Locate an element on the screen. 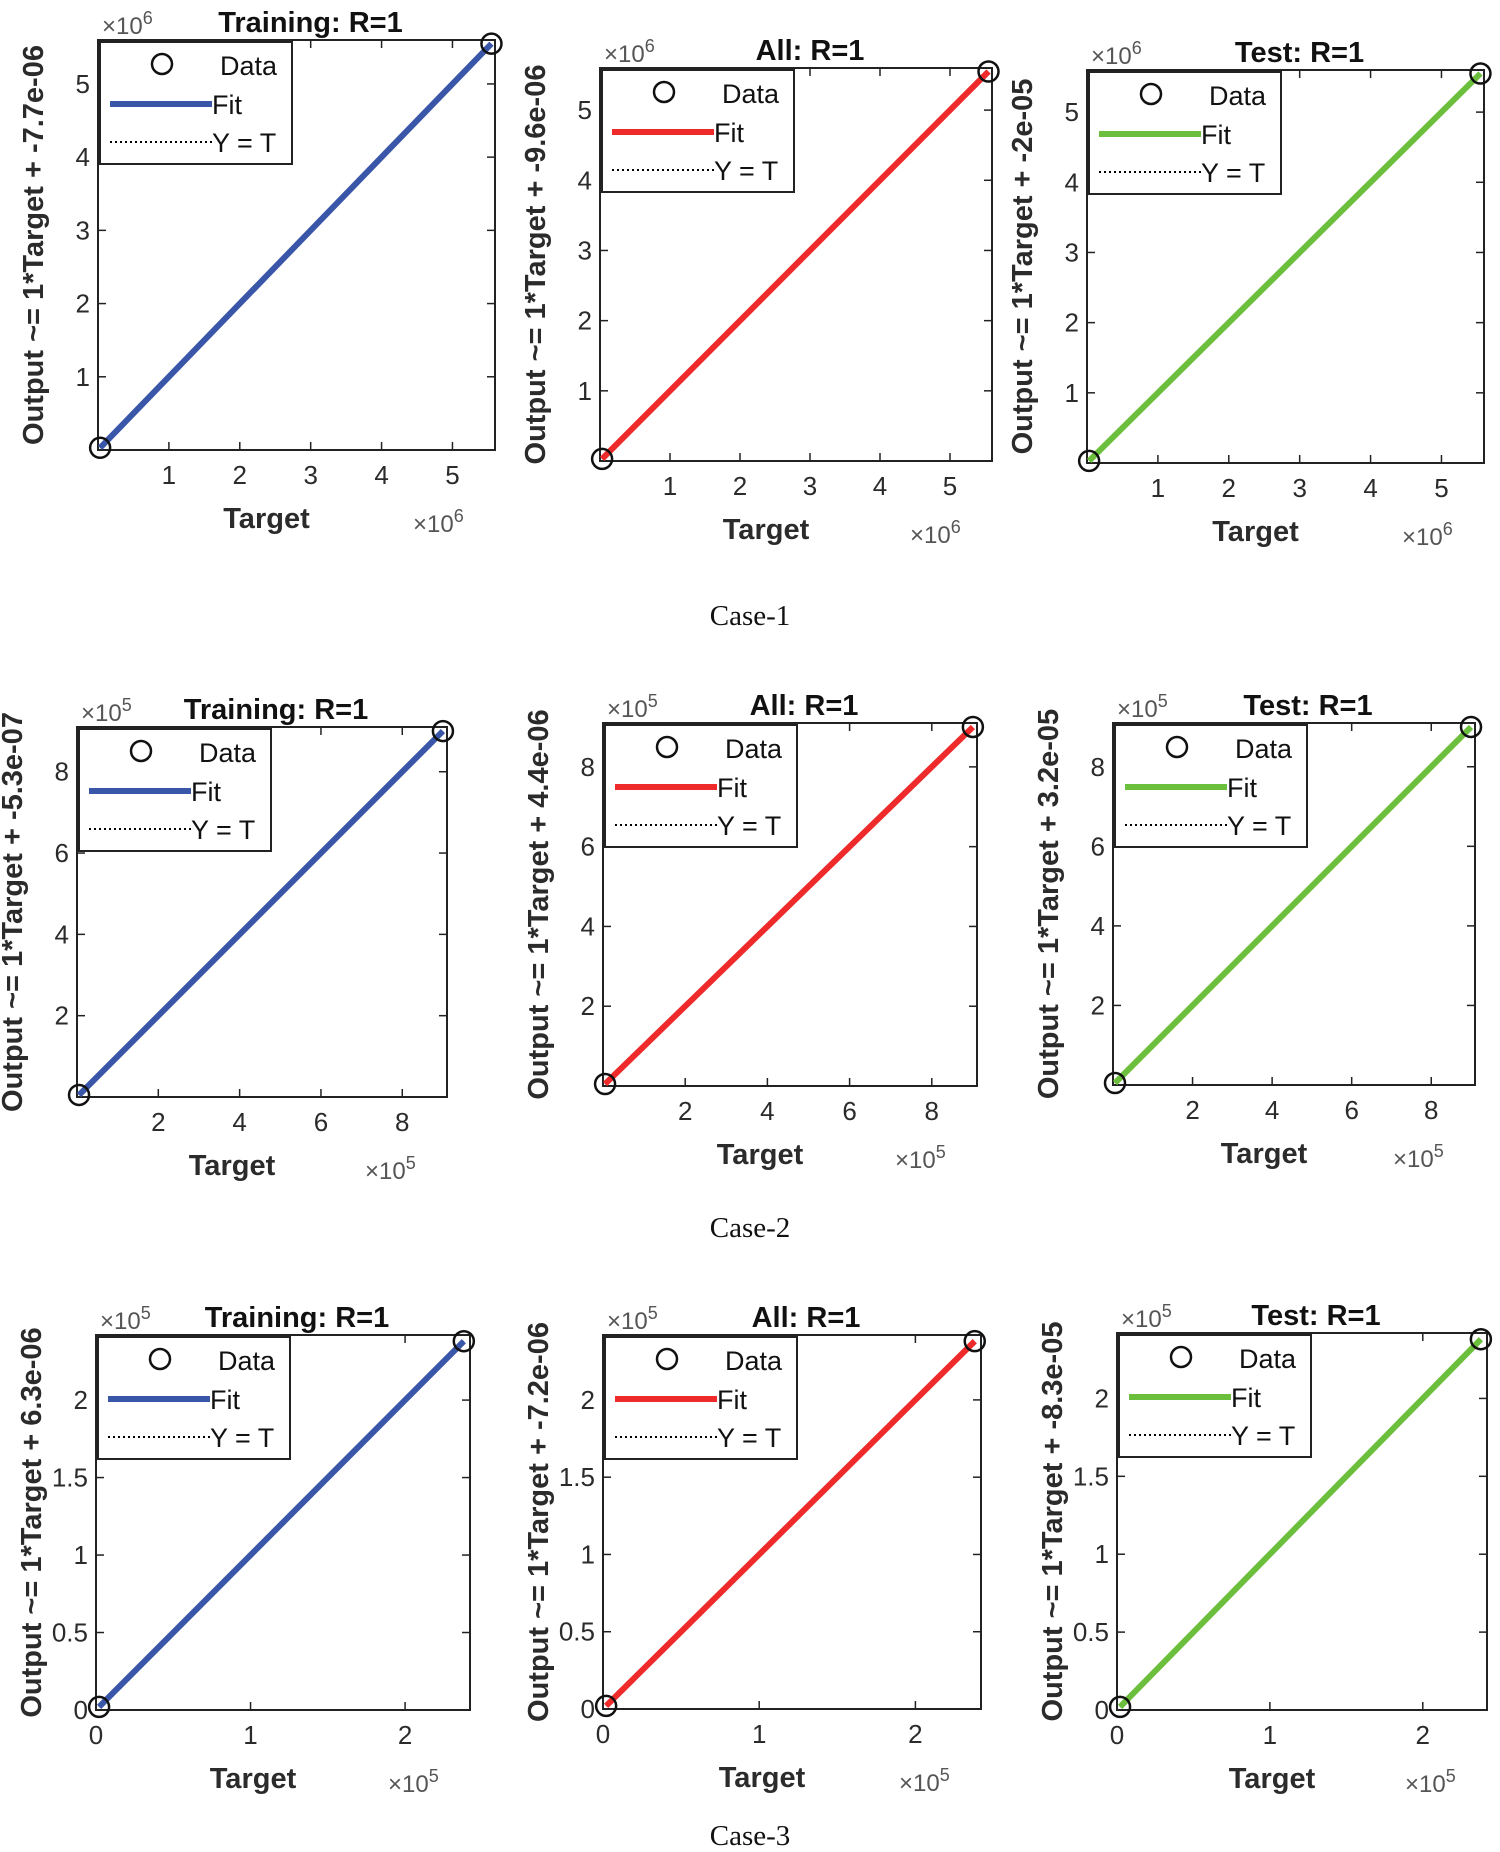 The image size is (1500, 1852). caption-case-1: Case-1 is located at coordinates (750, 616).